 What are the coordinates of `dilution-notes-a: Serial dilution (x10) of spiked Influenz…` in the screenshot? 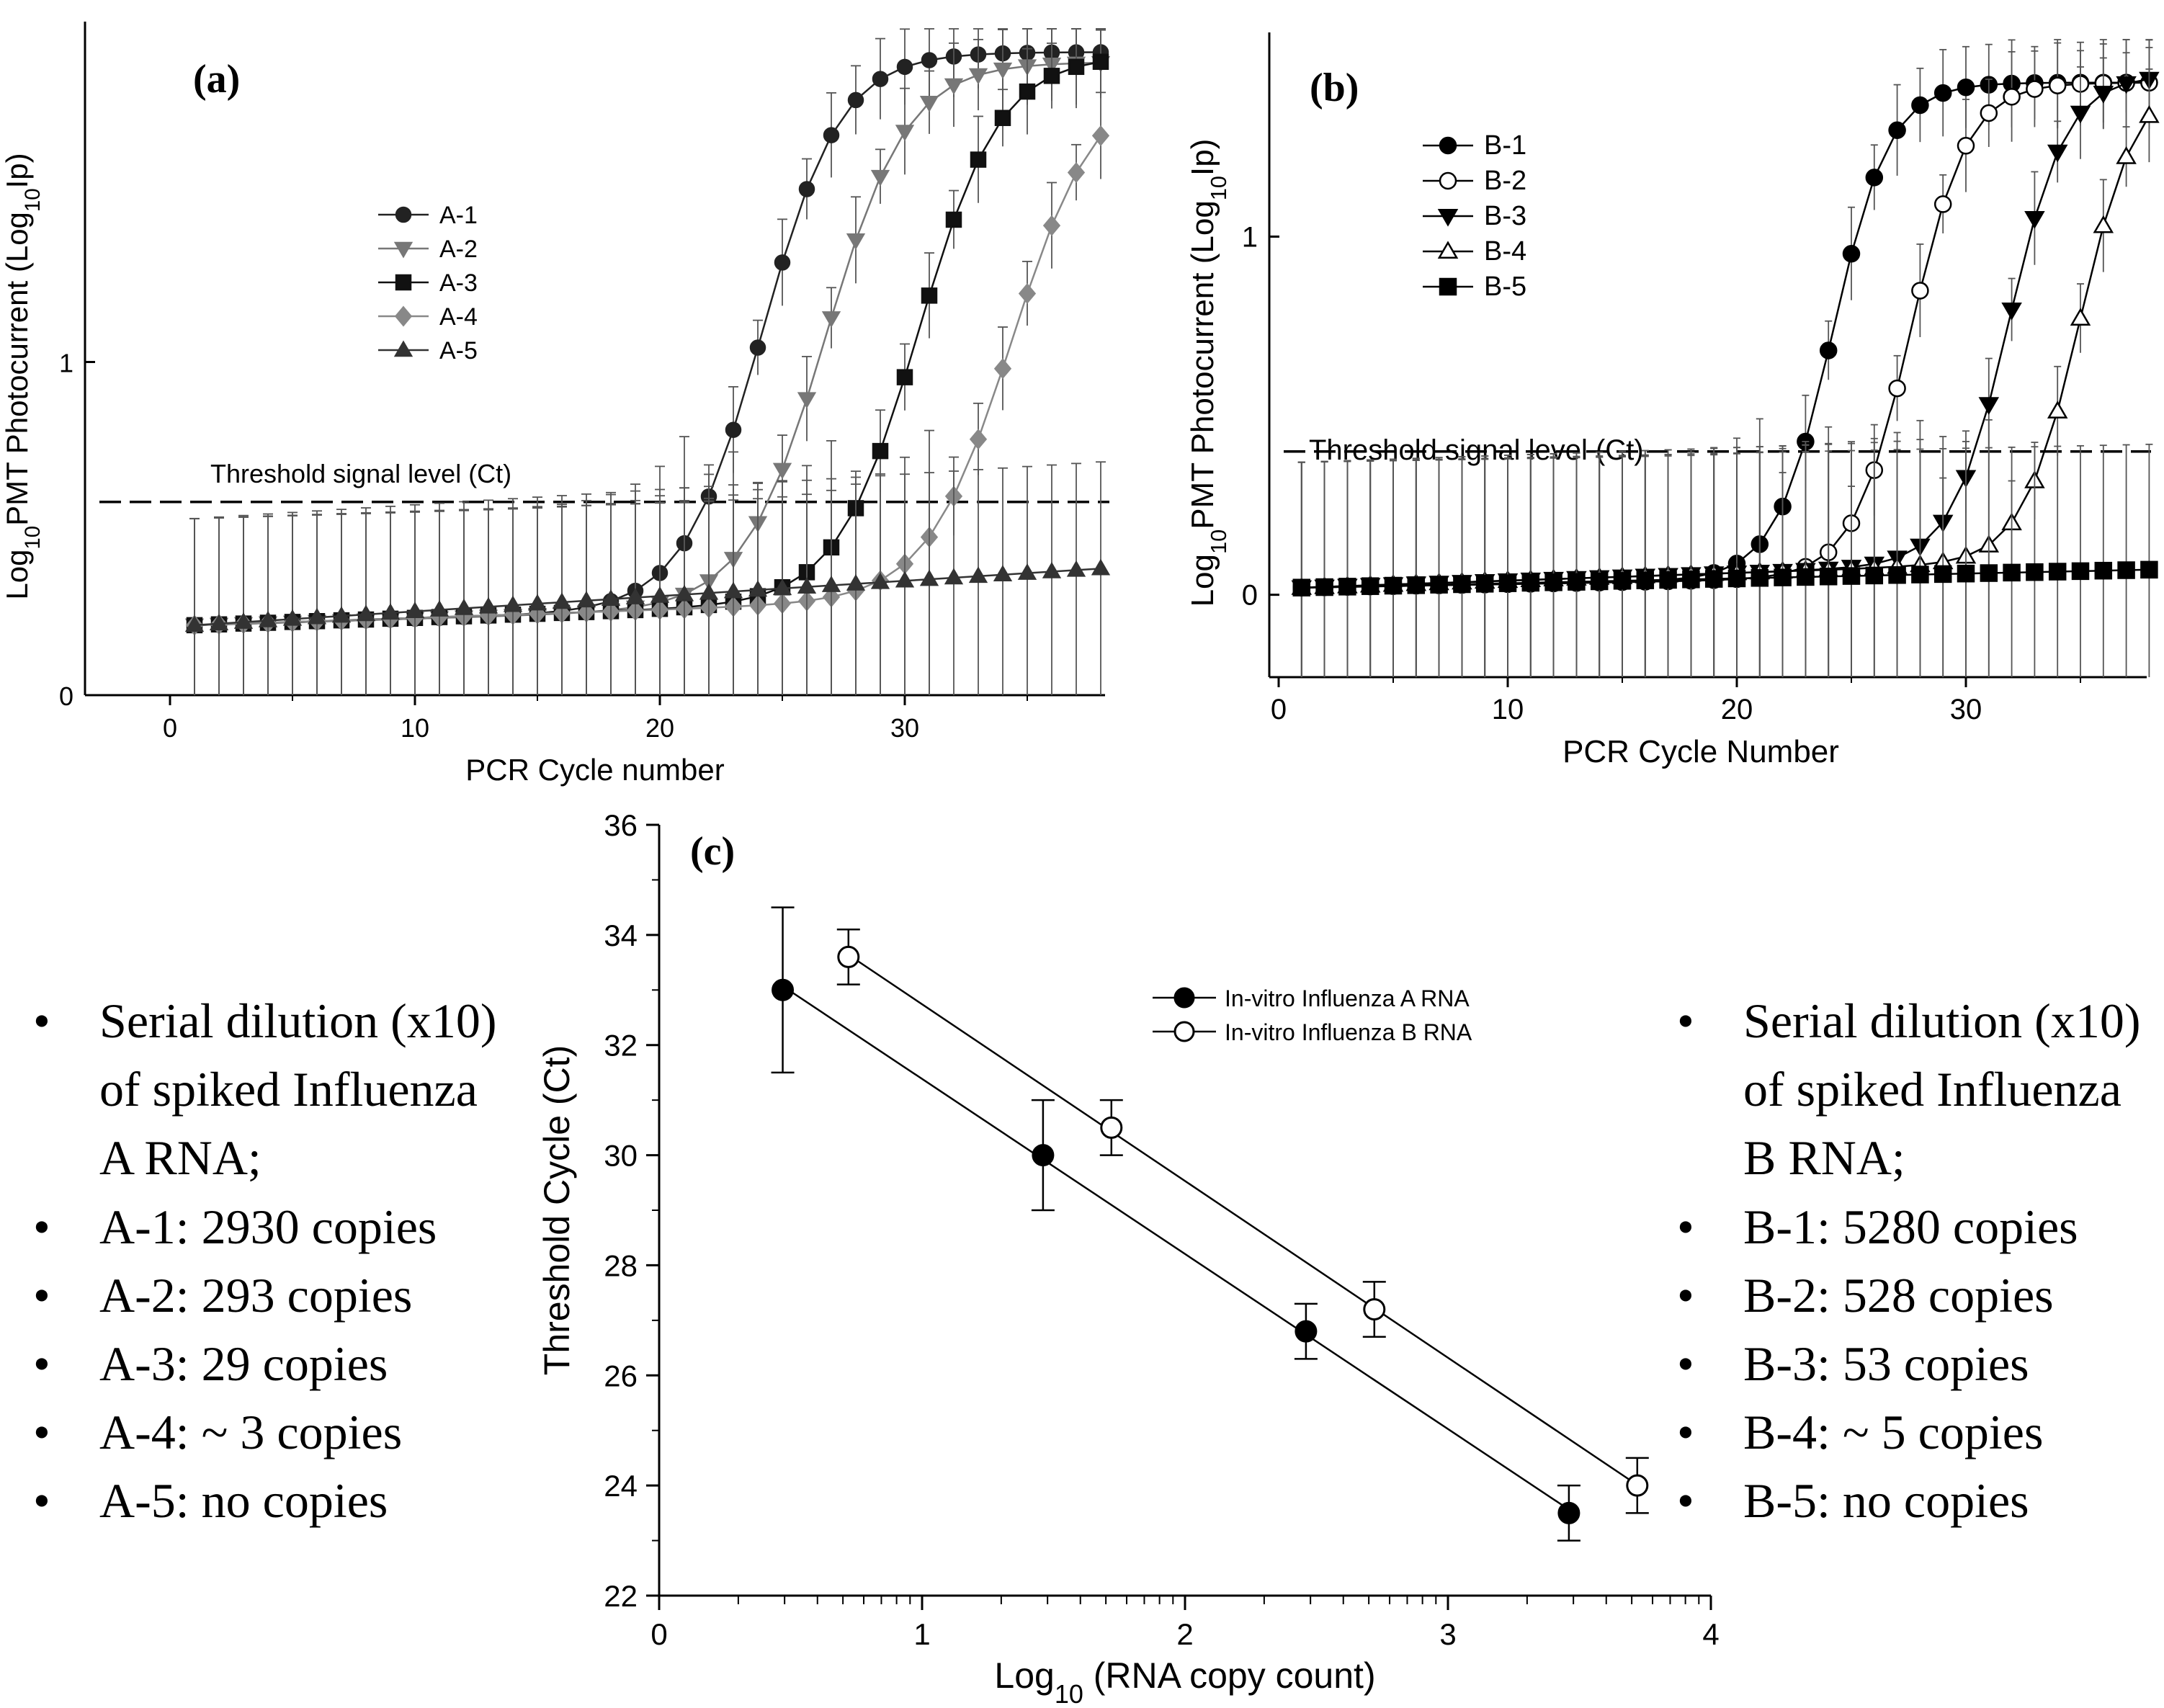 It's located at (265, 1261).